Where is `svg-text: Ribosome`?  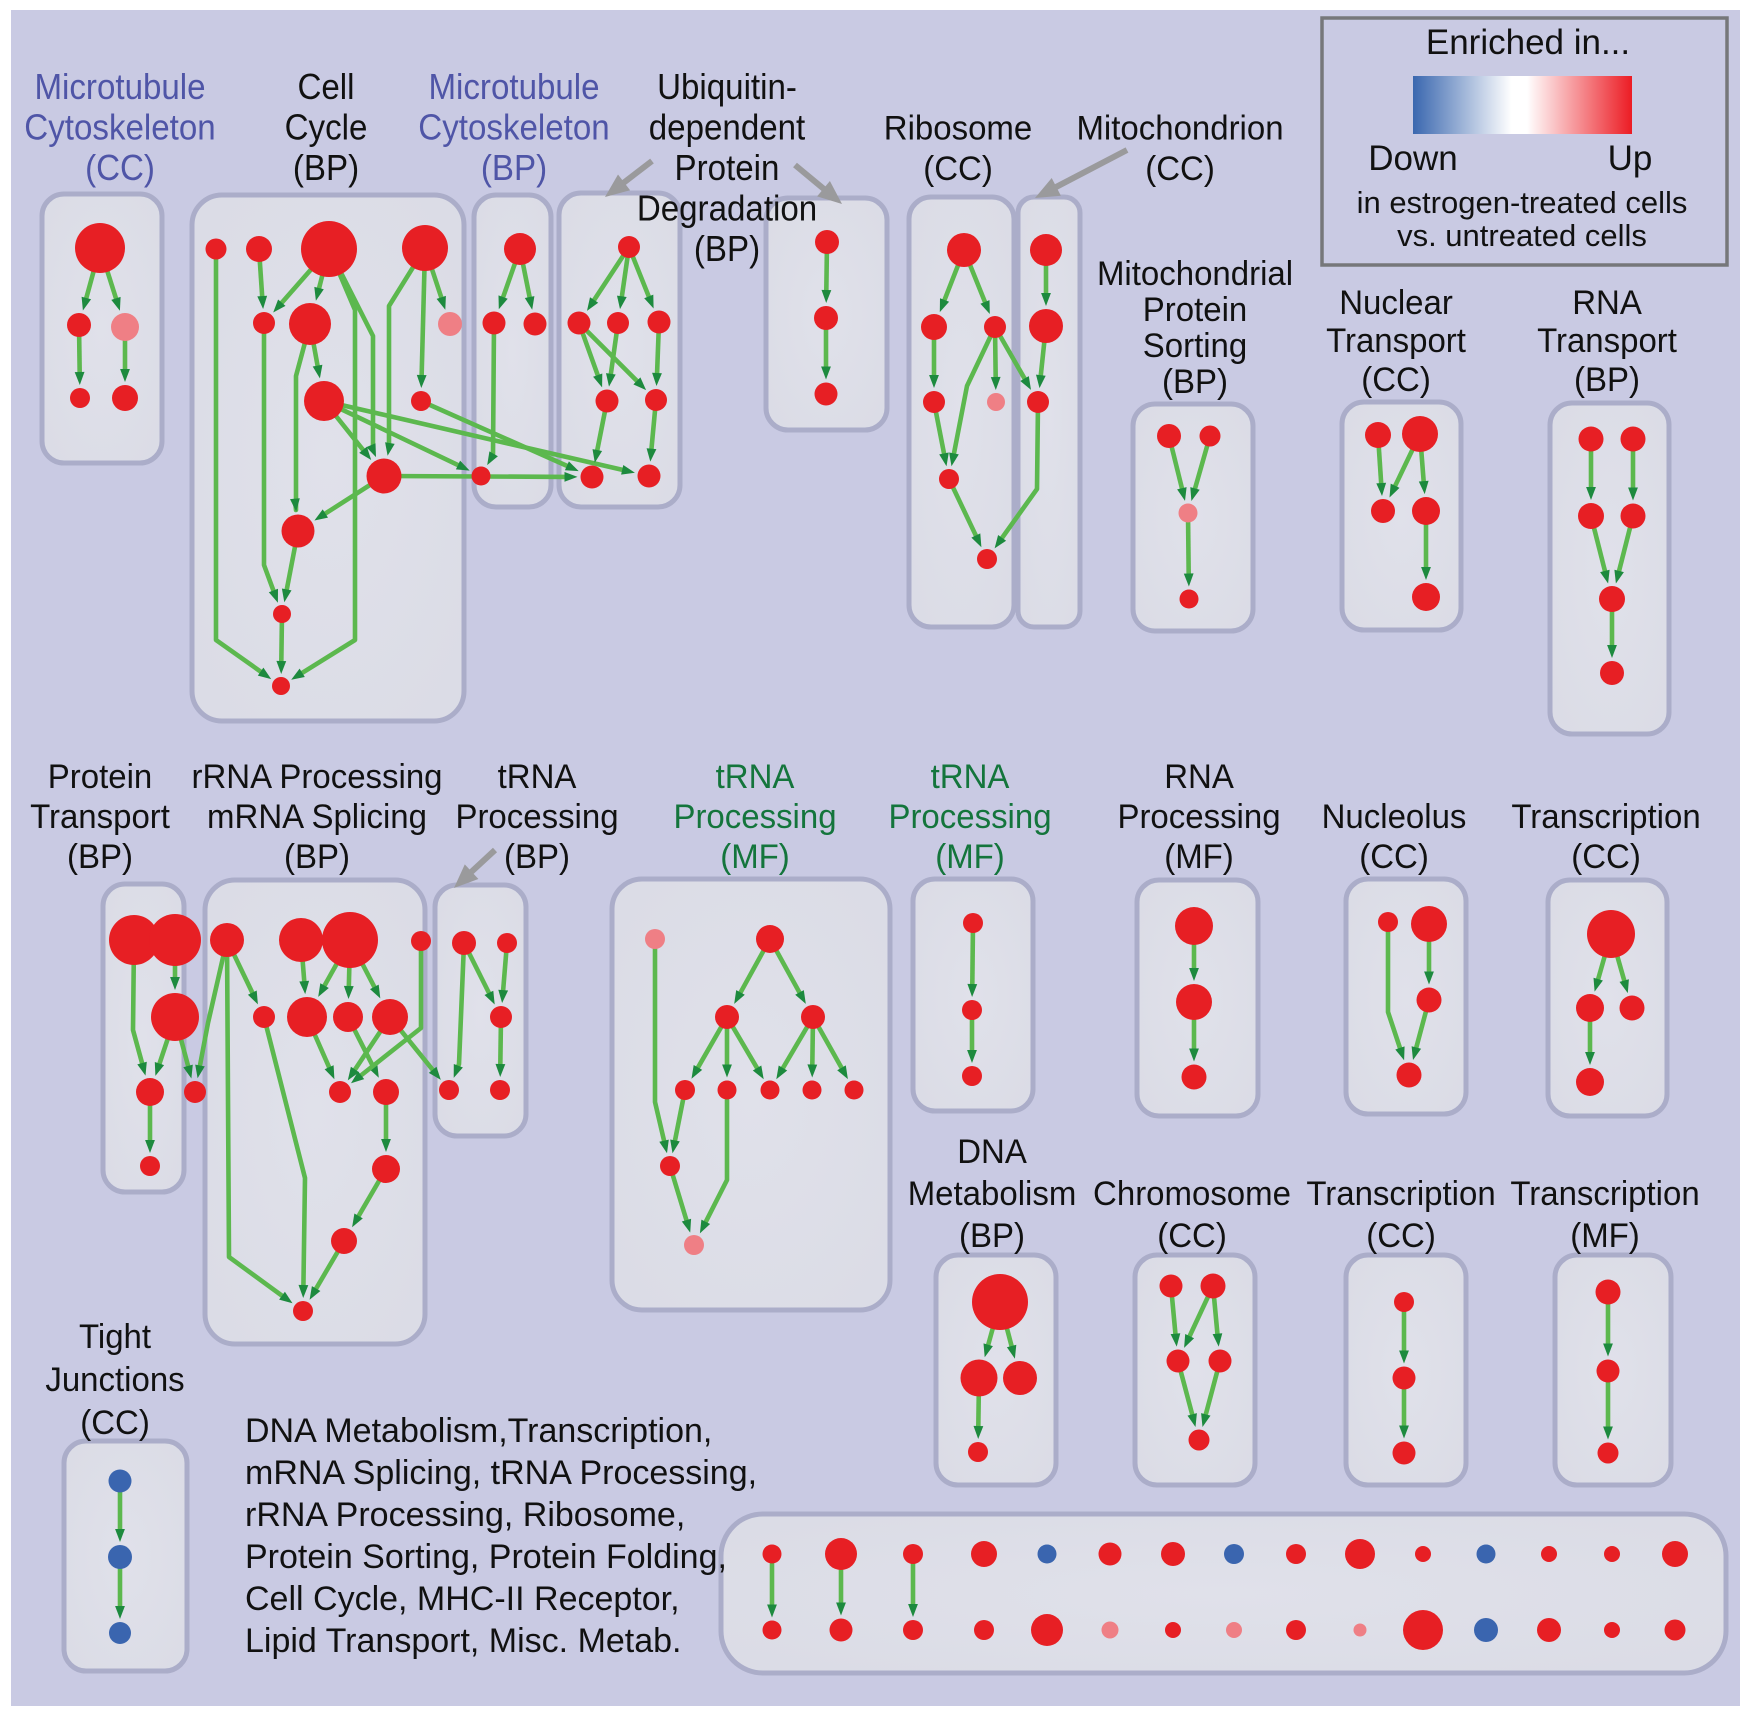 svg-text: Ribosome is located at coordinates (958, 129).